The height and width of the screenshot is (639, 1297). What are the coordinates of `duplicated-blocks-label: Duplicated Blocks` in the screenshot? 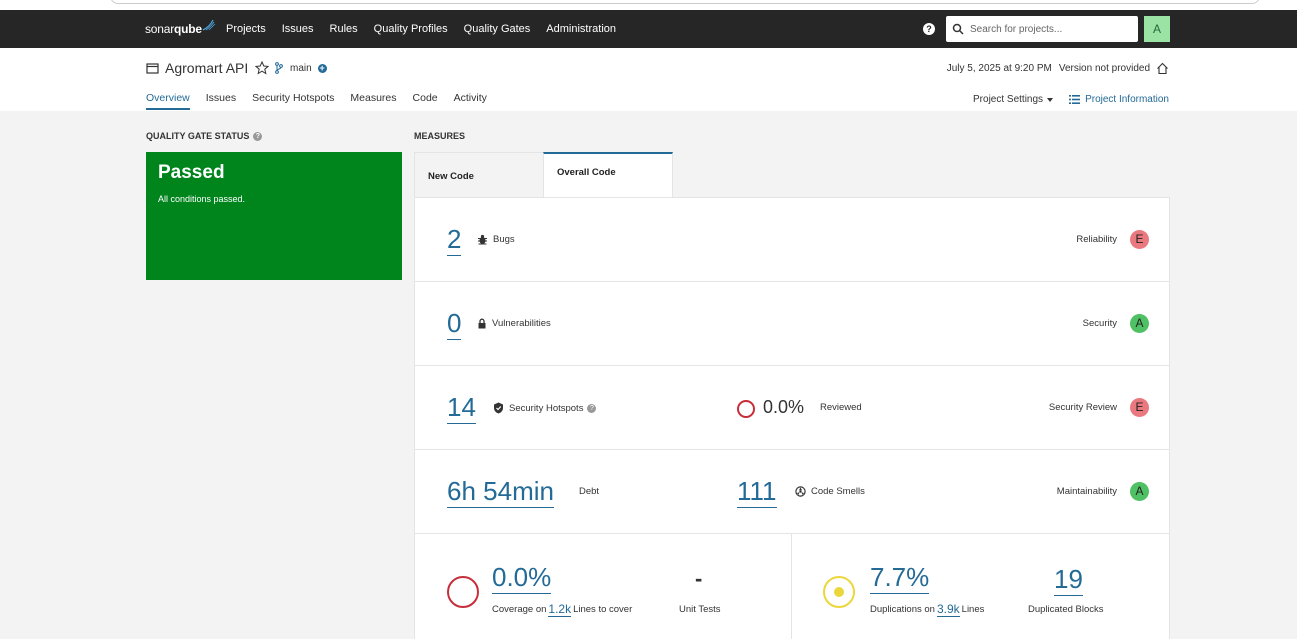 It's located at (1066, 609).